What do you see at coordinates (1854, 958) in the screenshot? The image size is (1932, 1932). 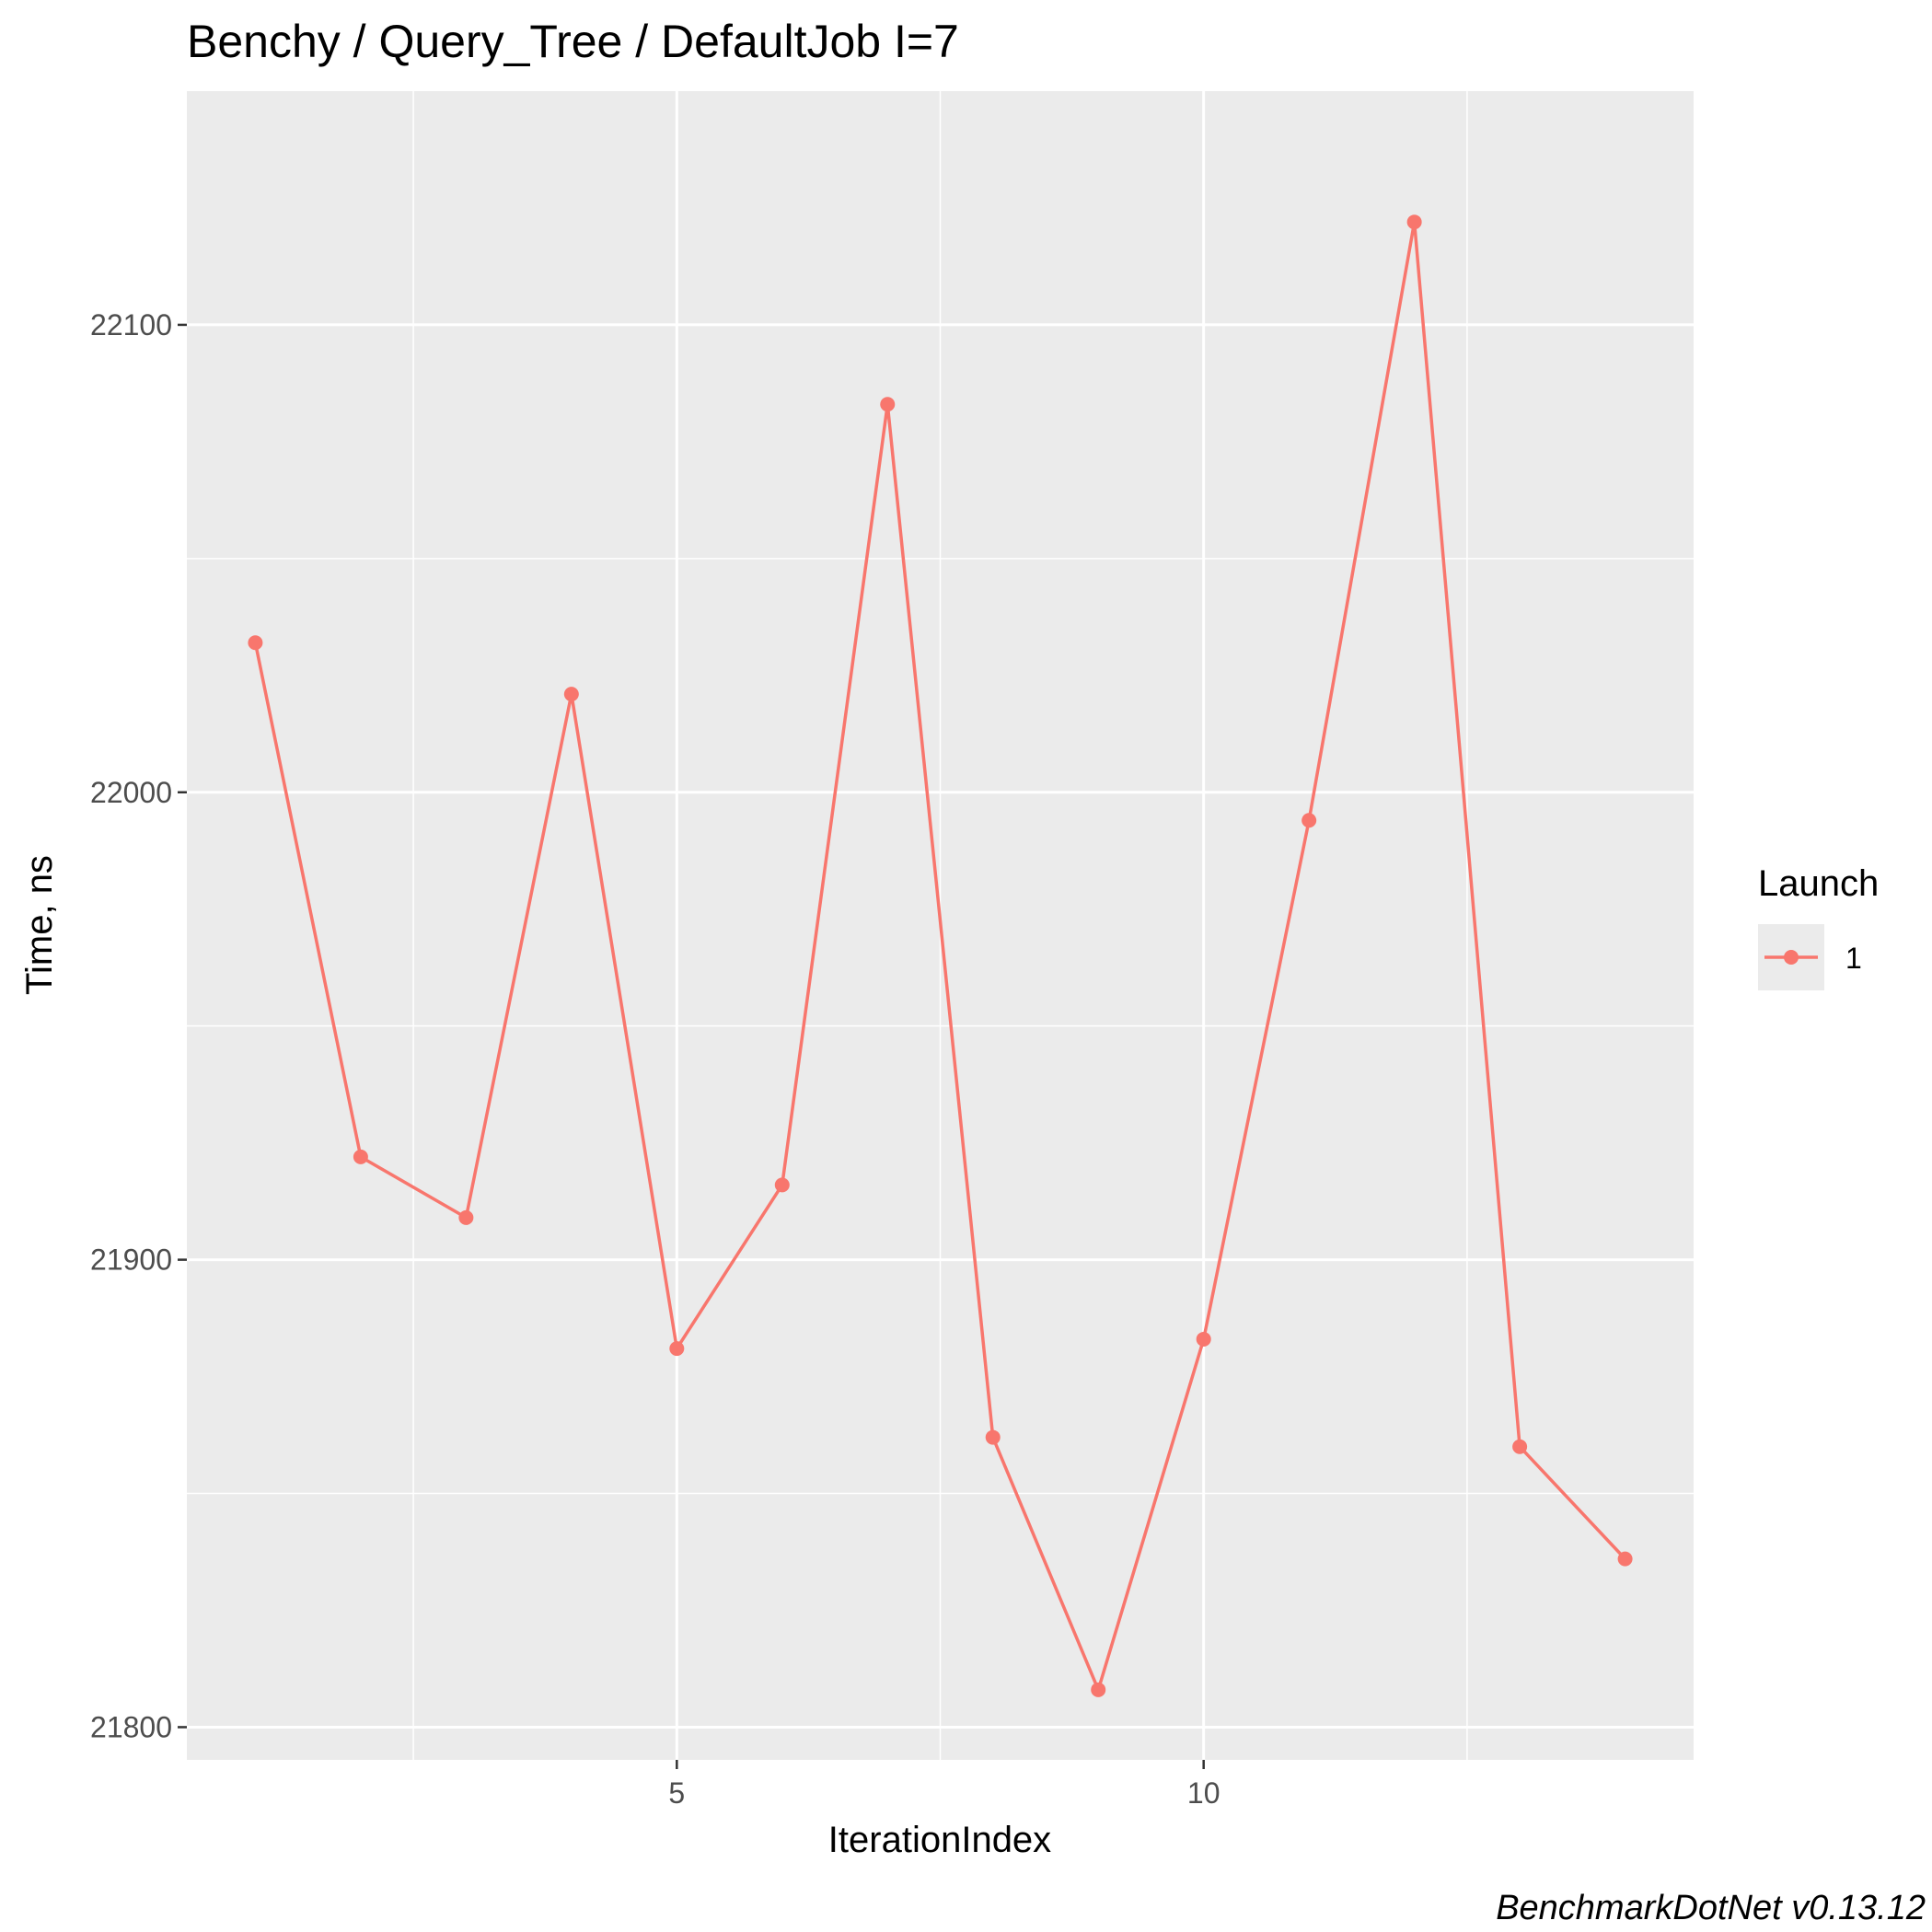 I see `legend-entry-label: 1` at bounding box center [1854, 958].